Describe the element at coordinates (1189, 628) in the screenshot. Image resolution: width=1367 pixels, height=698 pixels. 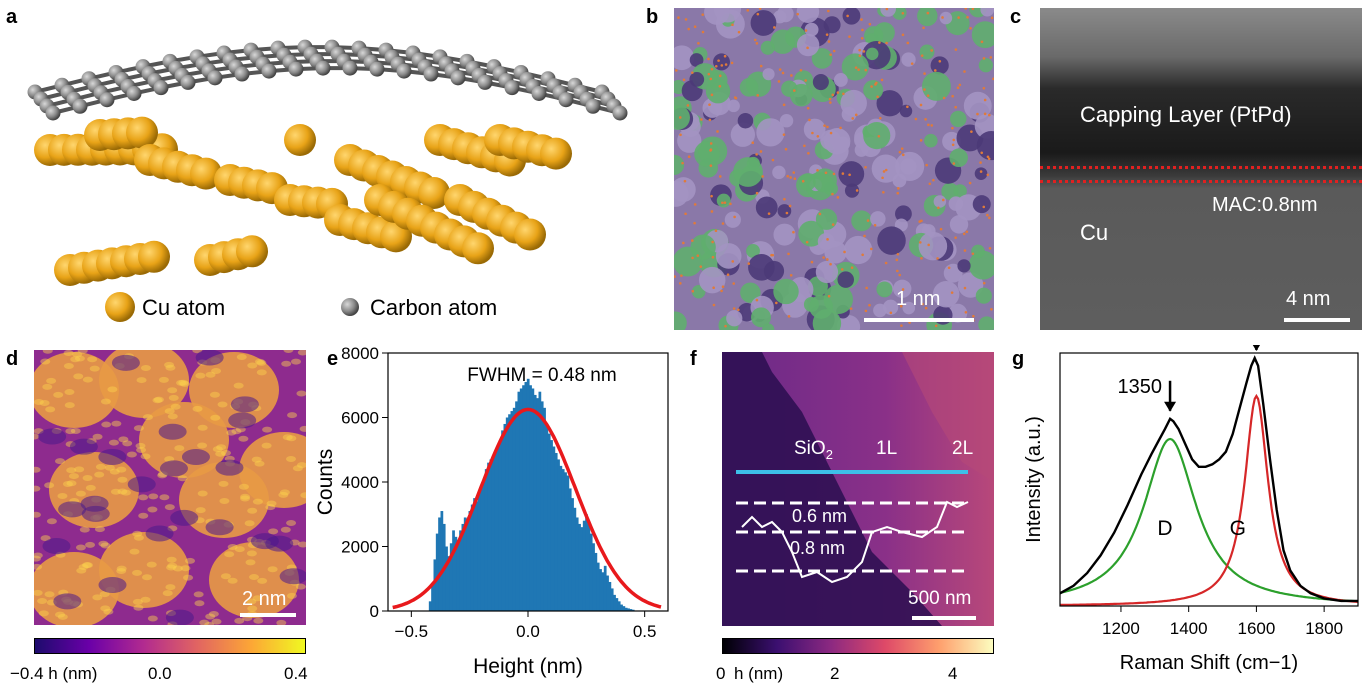
I see `x-tick-label: 1400` at that location.